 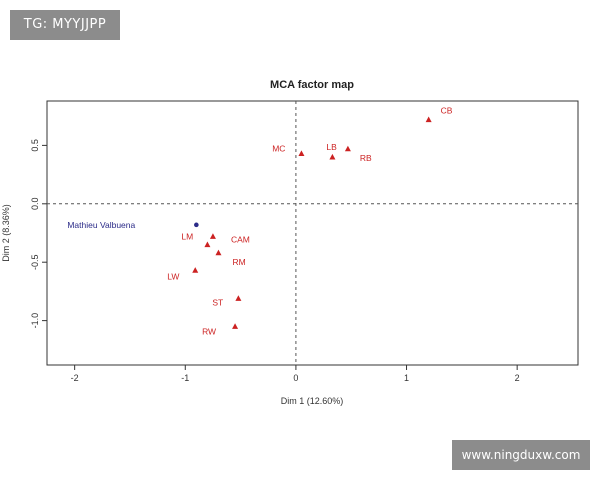 What do you see at coordinates (238, 262) in the screenshot?
I see `point-label: RM` at bounding box center [238, 262].